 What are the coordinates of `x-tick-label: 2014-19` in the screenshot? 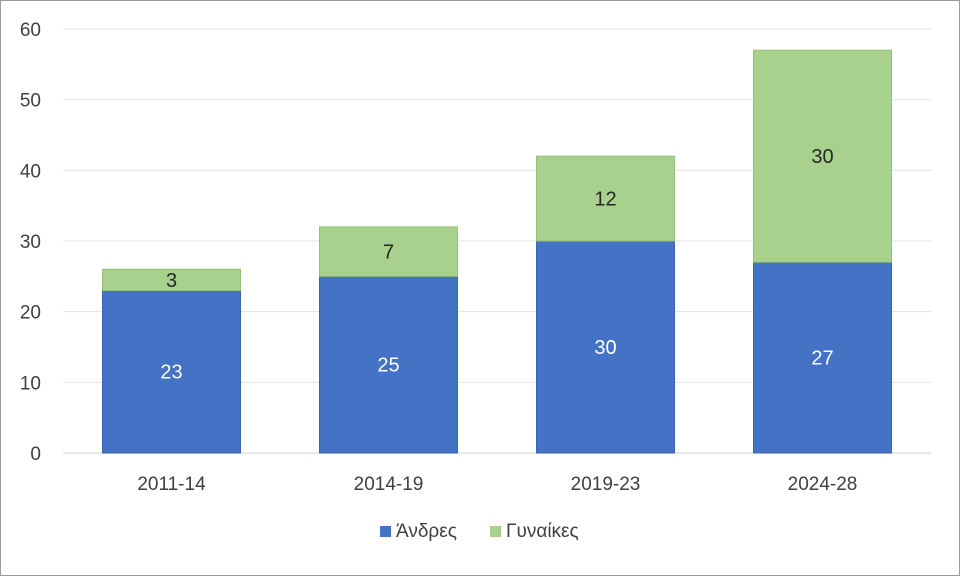 It's located at (389, 484).